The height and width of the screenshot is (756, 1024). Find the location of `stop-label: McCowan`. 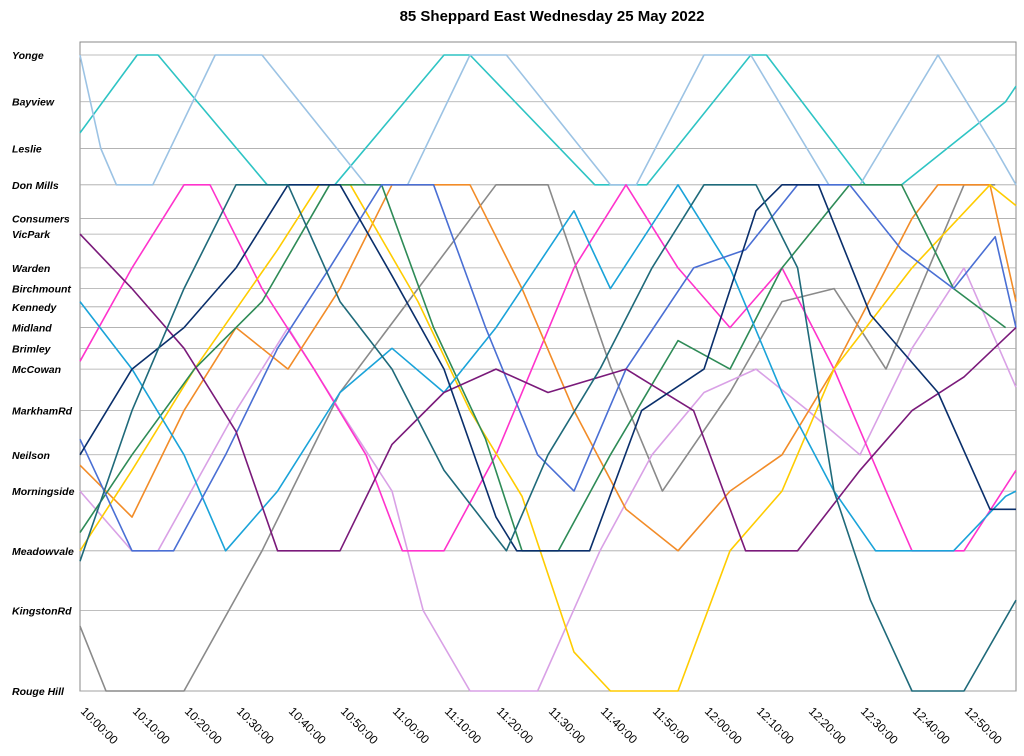

stop-label: McCowan is located at coordinates (36, 370).